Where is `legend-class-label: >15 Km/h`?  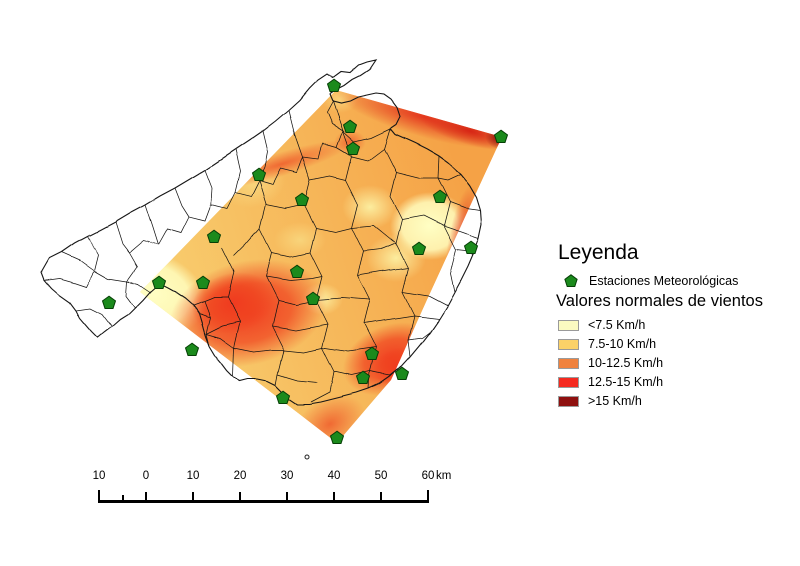 legend-class-label: >15 Km/h is located at coordinates (615, 401).